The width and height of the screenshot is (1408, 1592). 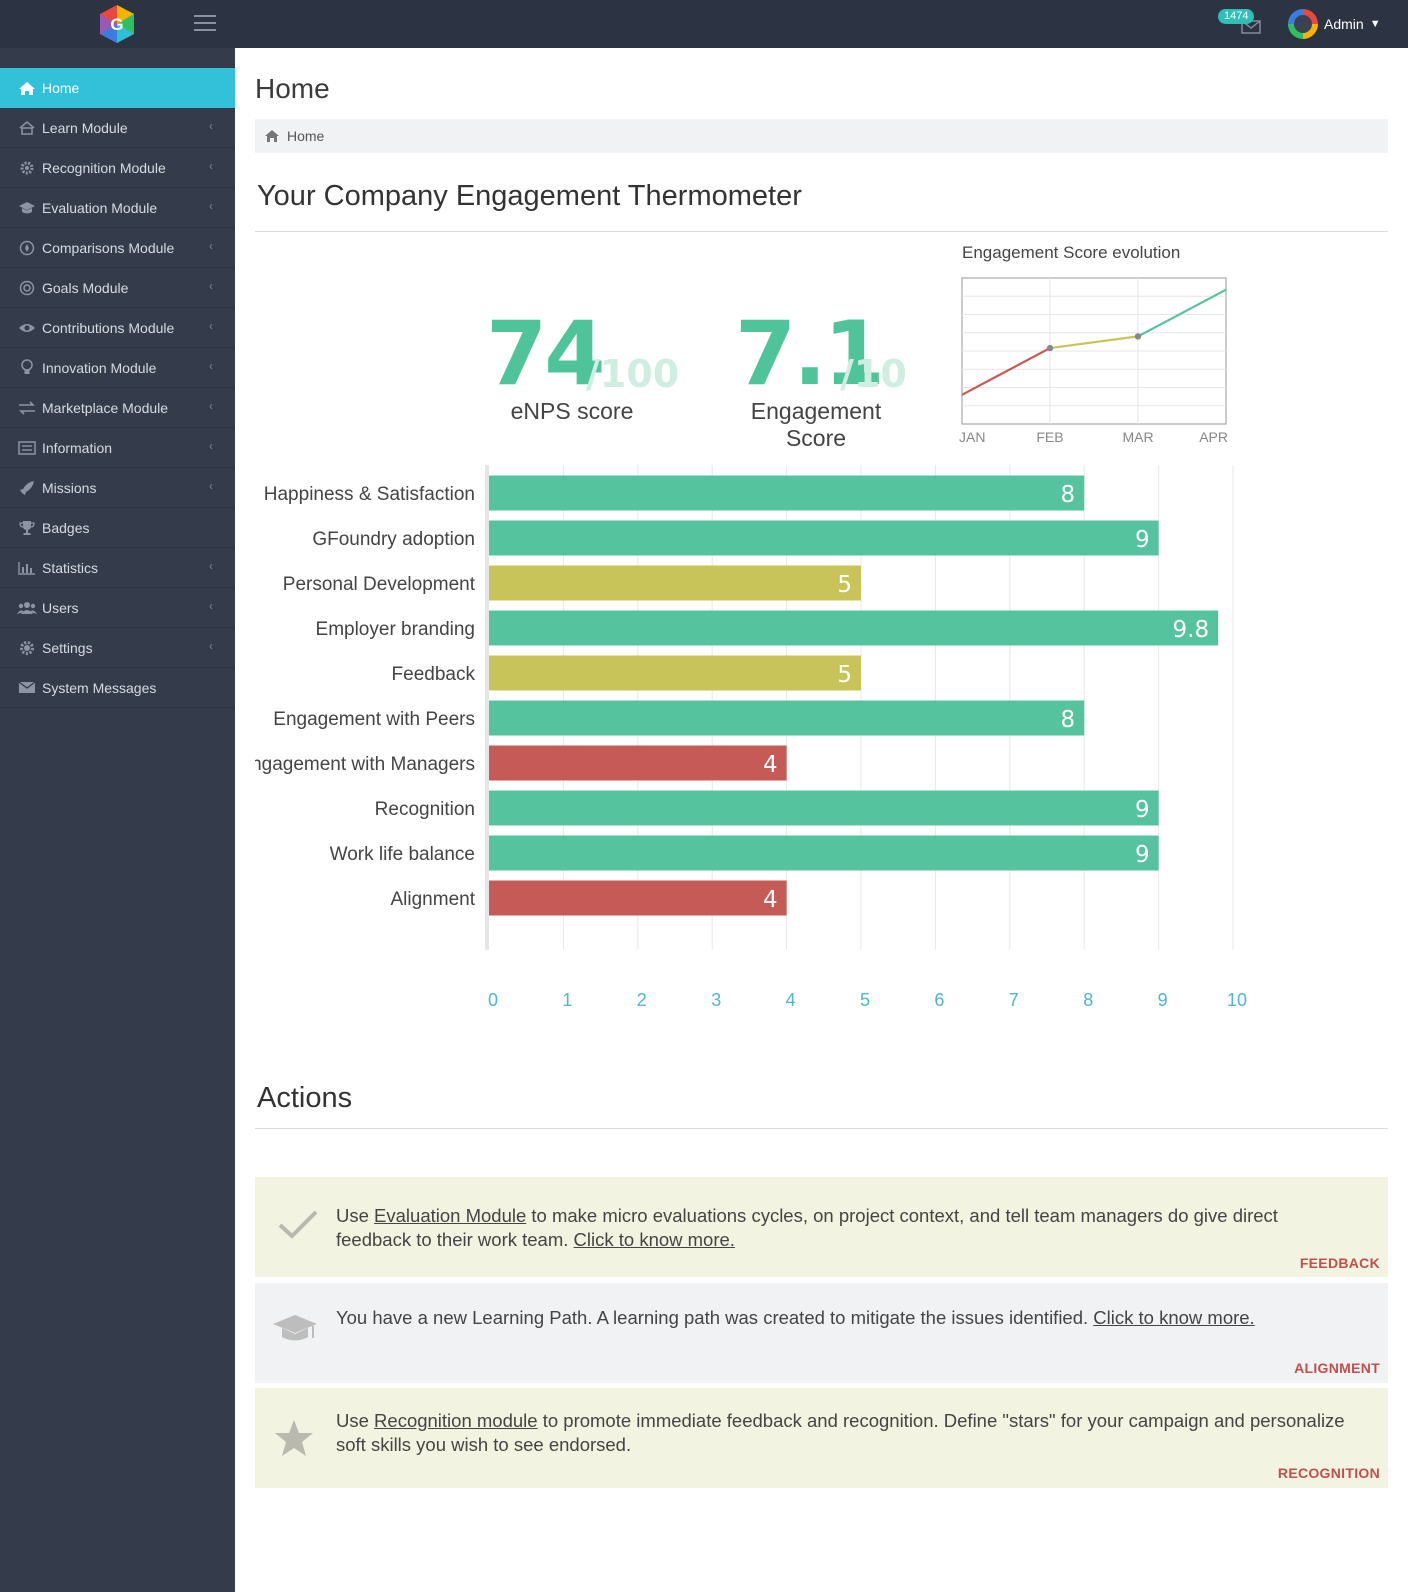 I want to click on sidebar-item-comparisons-module: Comparisons Module ‹, so click(x=117, y=248).